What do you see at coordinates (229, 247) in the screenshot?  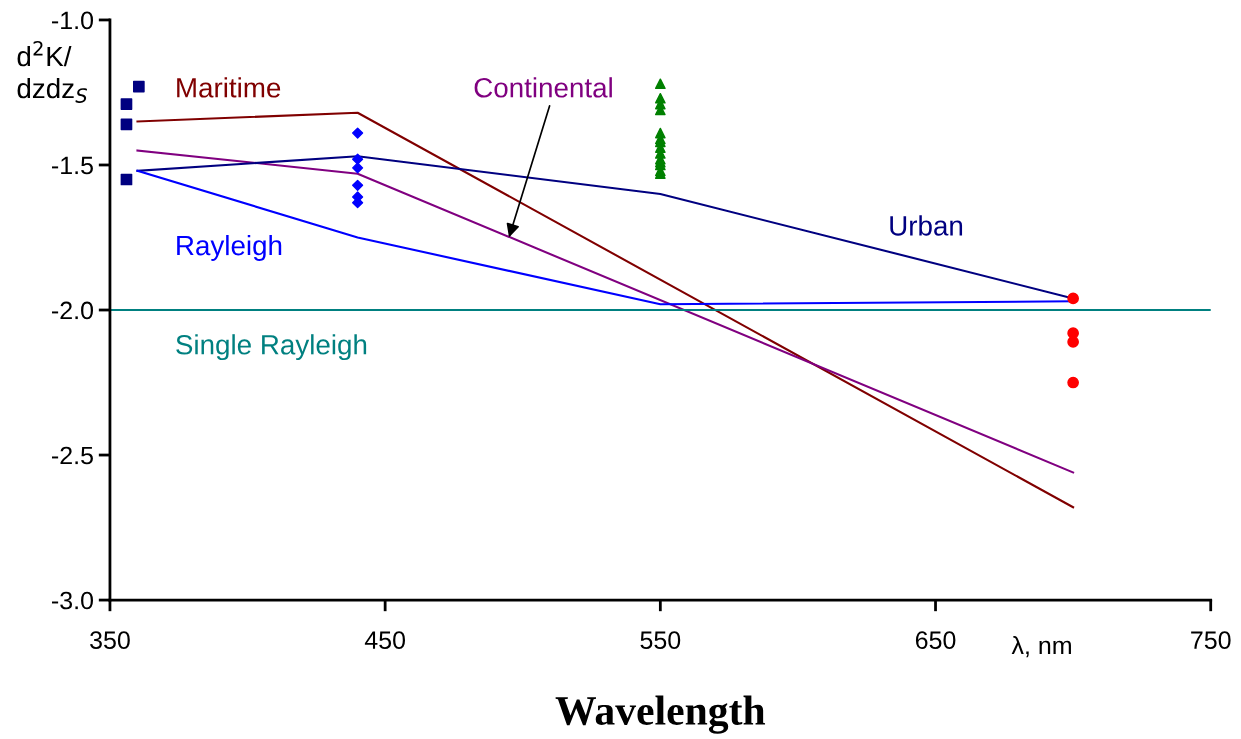 I see `series-label: Rayleigh` at bounding box center [229, 247].